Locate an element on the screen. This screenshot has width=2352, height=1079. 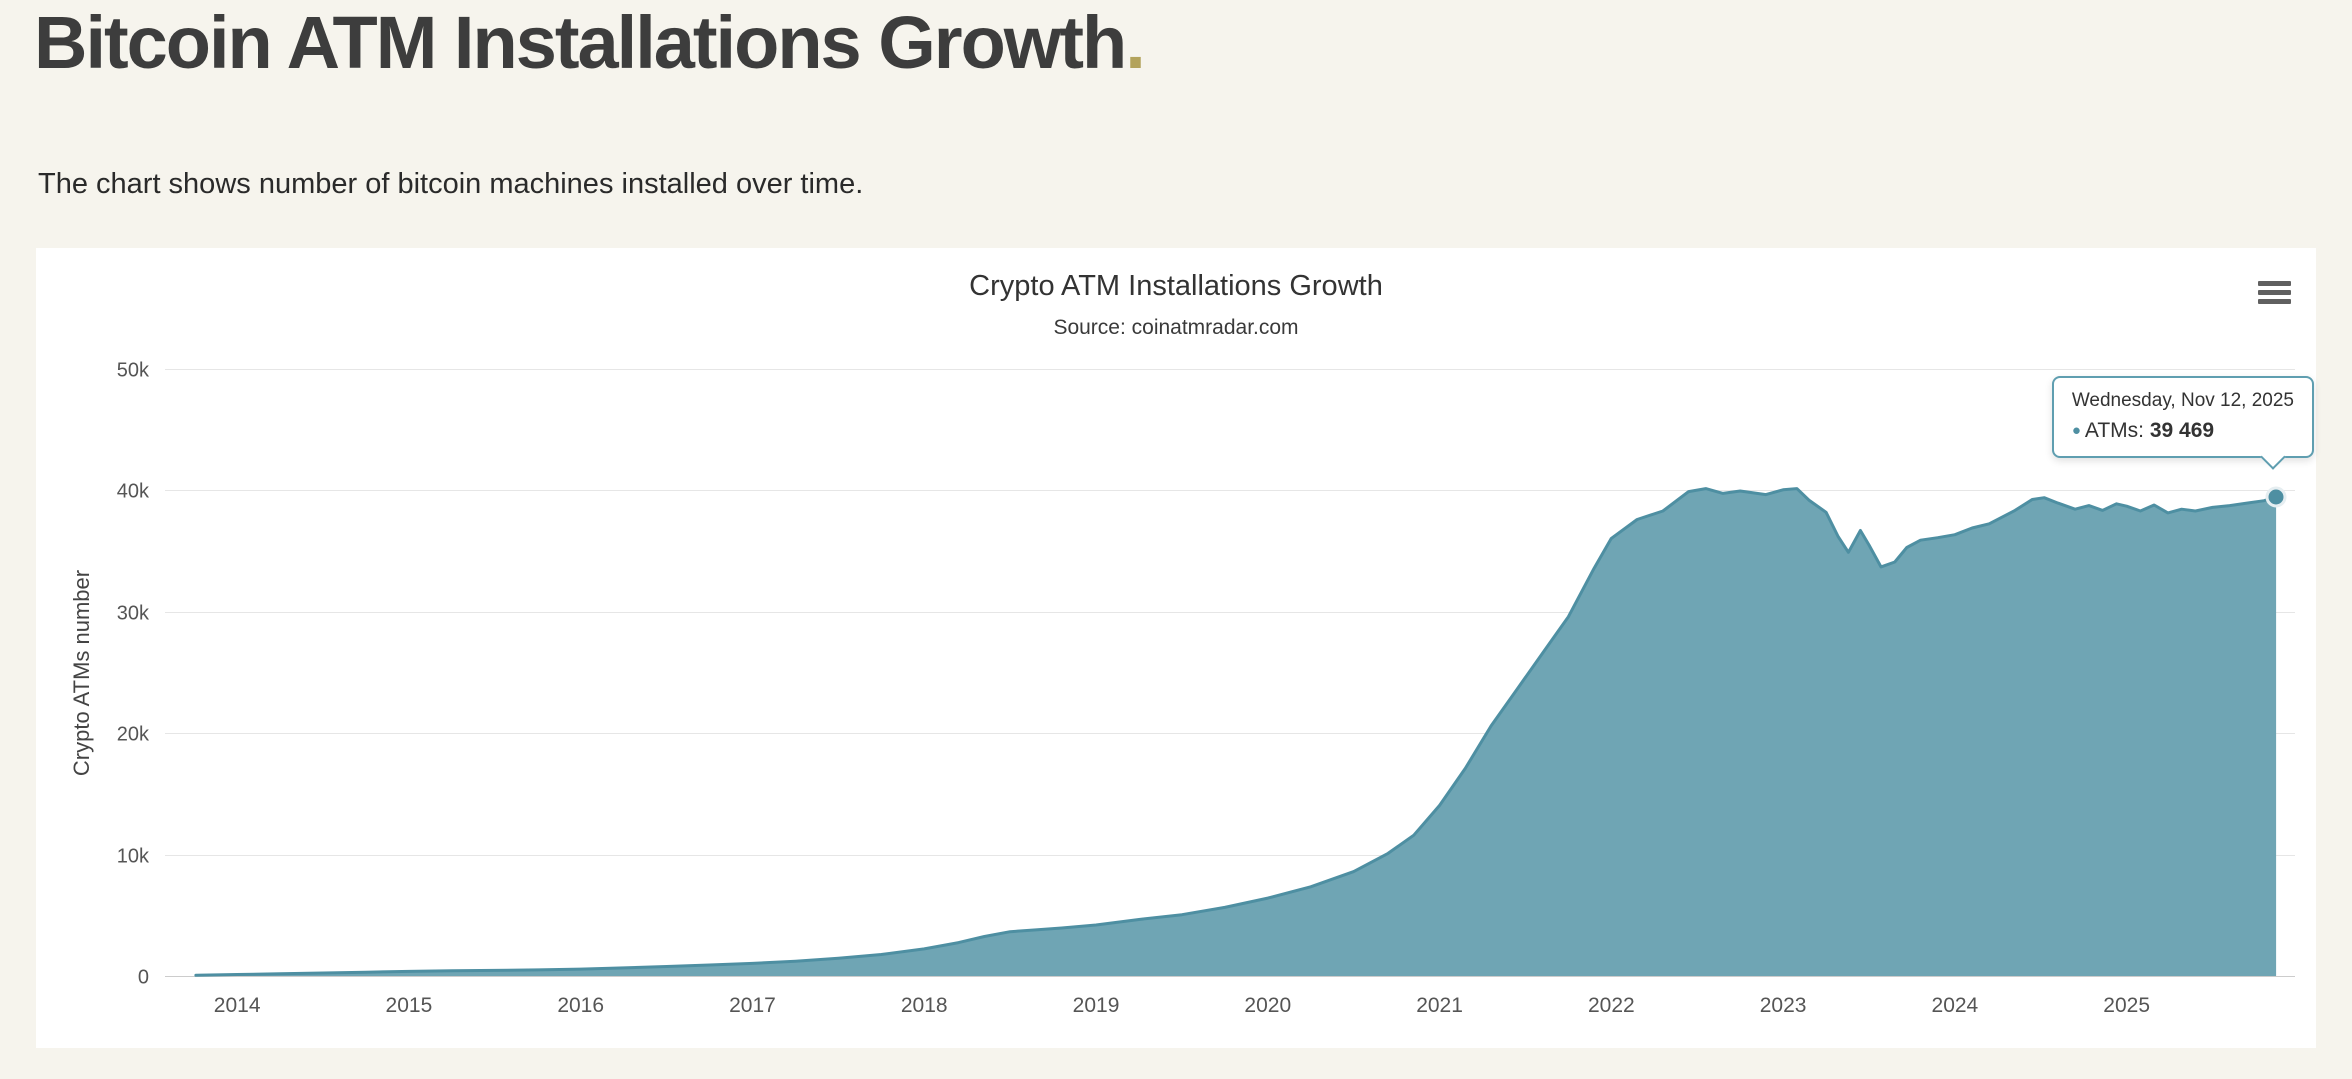
x-tick-label: 2016 is located at coordinates (580, 1005).